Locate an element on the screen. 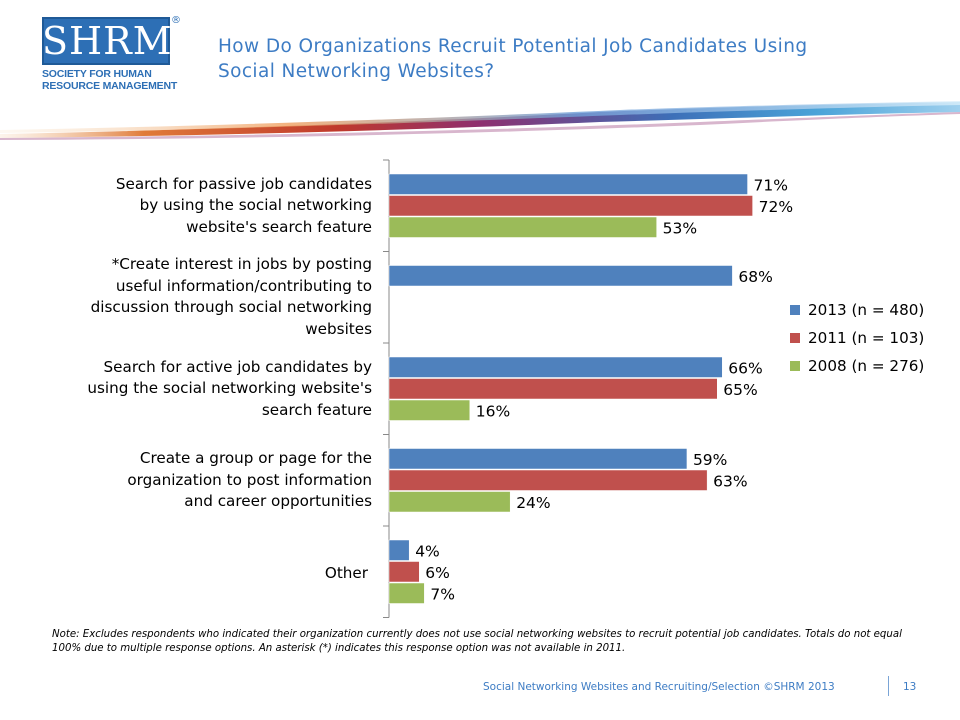 The width and height of the screenshot is (960, 720). legend-label: 2011 (n = 103) is located at coordinates (866, 338).